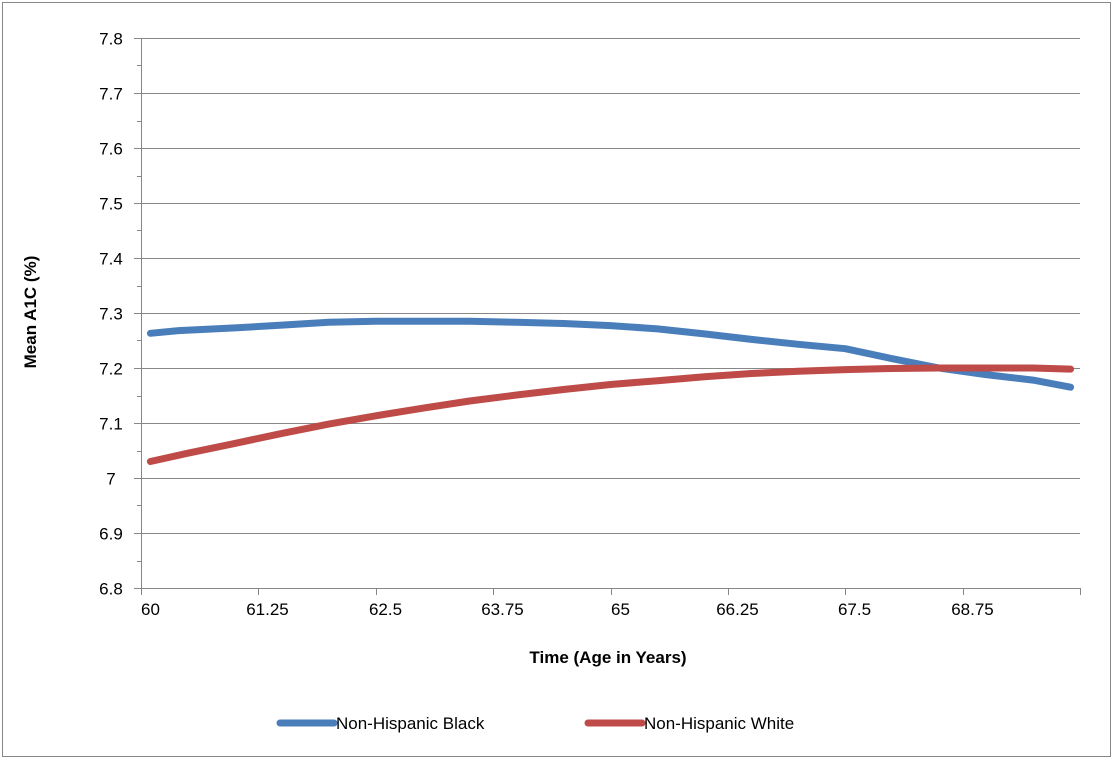  Describe the element at coordinates (111, 94) in the screenshot. I see `y-tick-label: 7.7` at that location.